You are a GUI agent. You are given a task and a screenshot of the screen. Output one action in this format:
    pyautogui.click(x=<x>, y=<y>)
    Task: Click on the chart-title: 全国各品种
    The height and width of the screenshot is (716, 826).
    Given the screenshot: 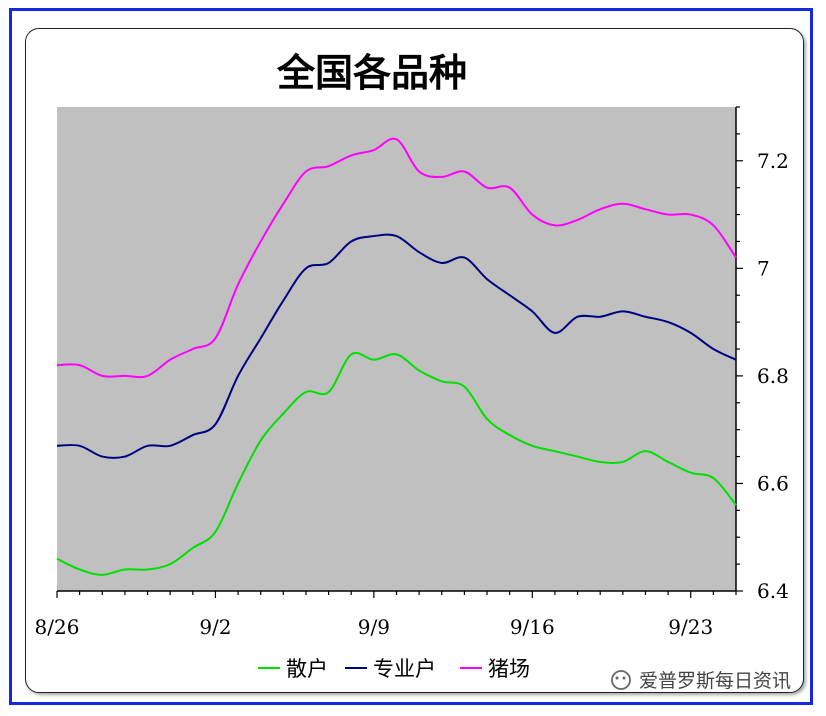 What is the action you would take?
    pyautogui.click(x=371, y=73)
    